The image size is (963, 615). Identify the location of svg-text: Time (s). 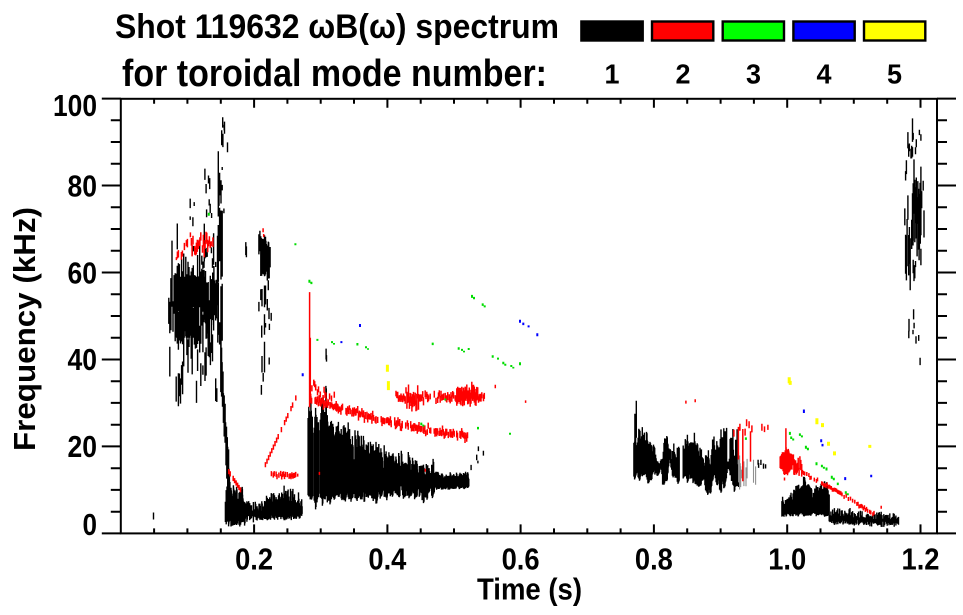
(529, 588).